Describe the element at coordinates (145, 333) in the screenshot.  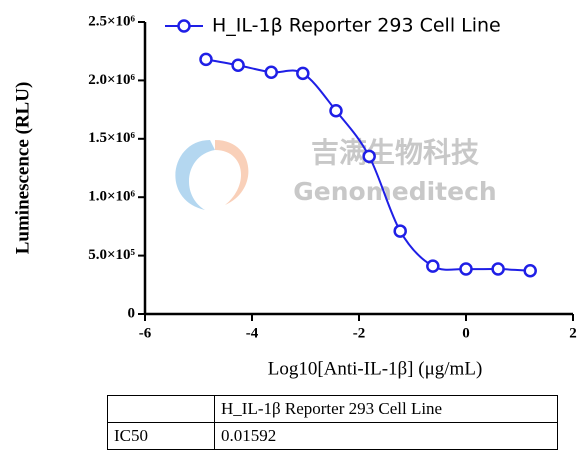
I see `x-tick-label: -6` at that location.